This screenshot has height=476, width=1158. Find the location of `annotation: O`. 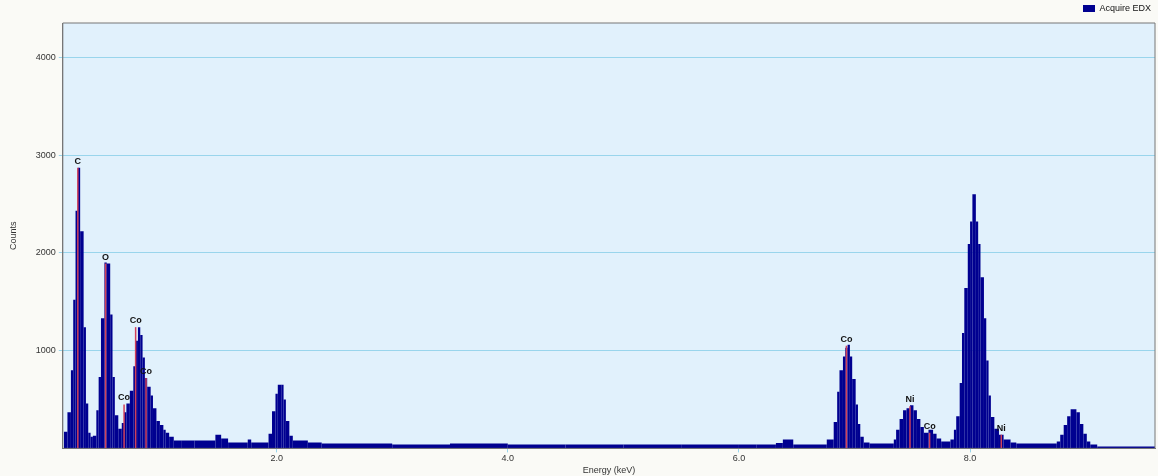

annotation: O is located at coordinates (106, 256).